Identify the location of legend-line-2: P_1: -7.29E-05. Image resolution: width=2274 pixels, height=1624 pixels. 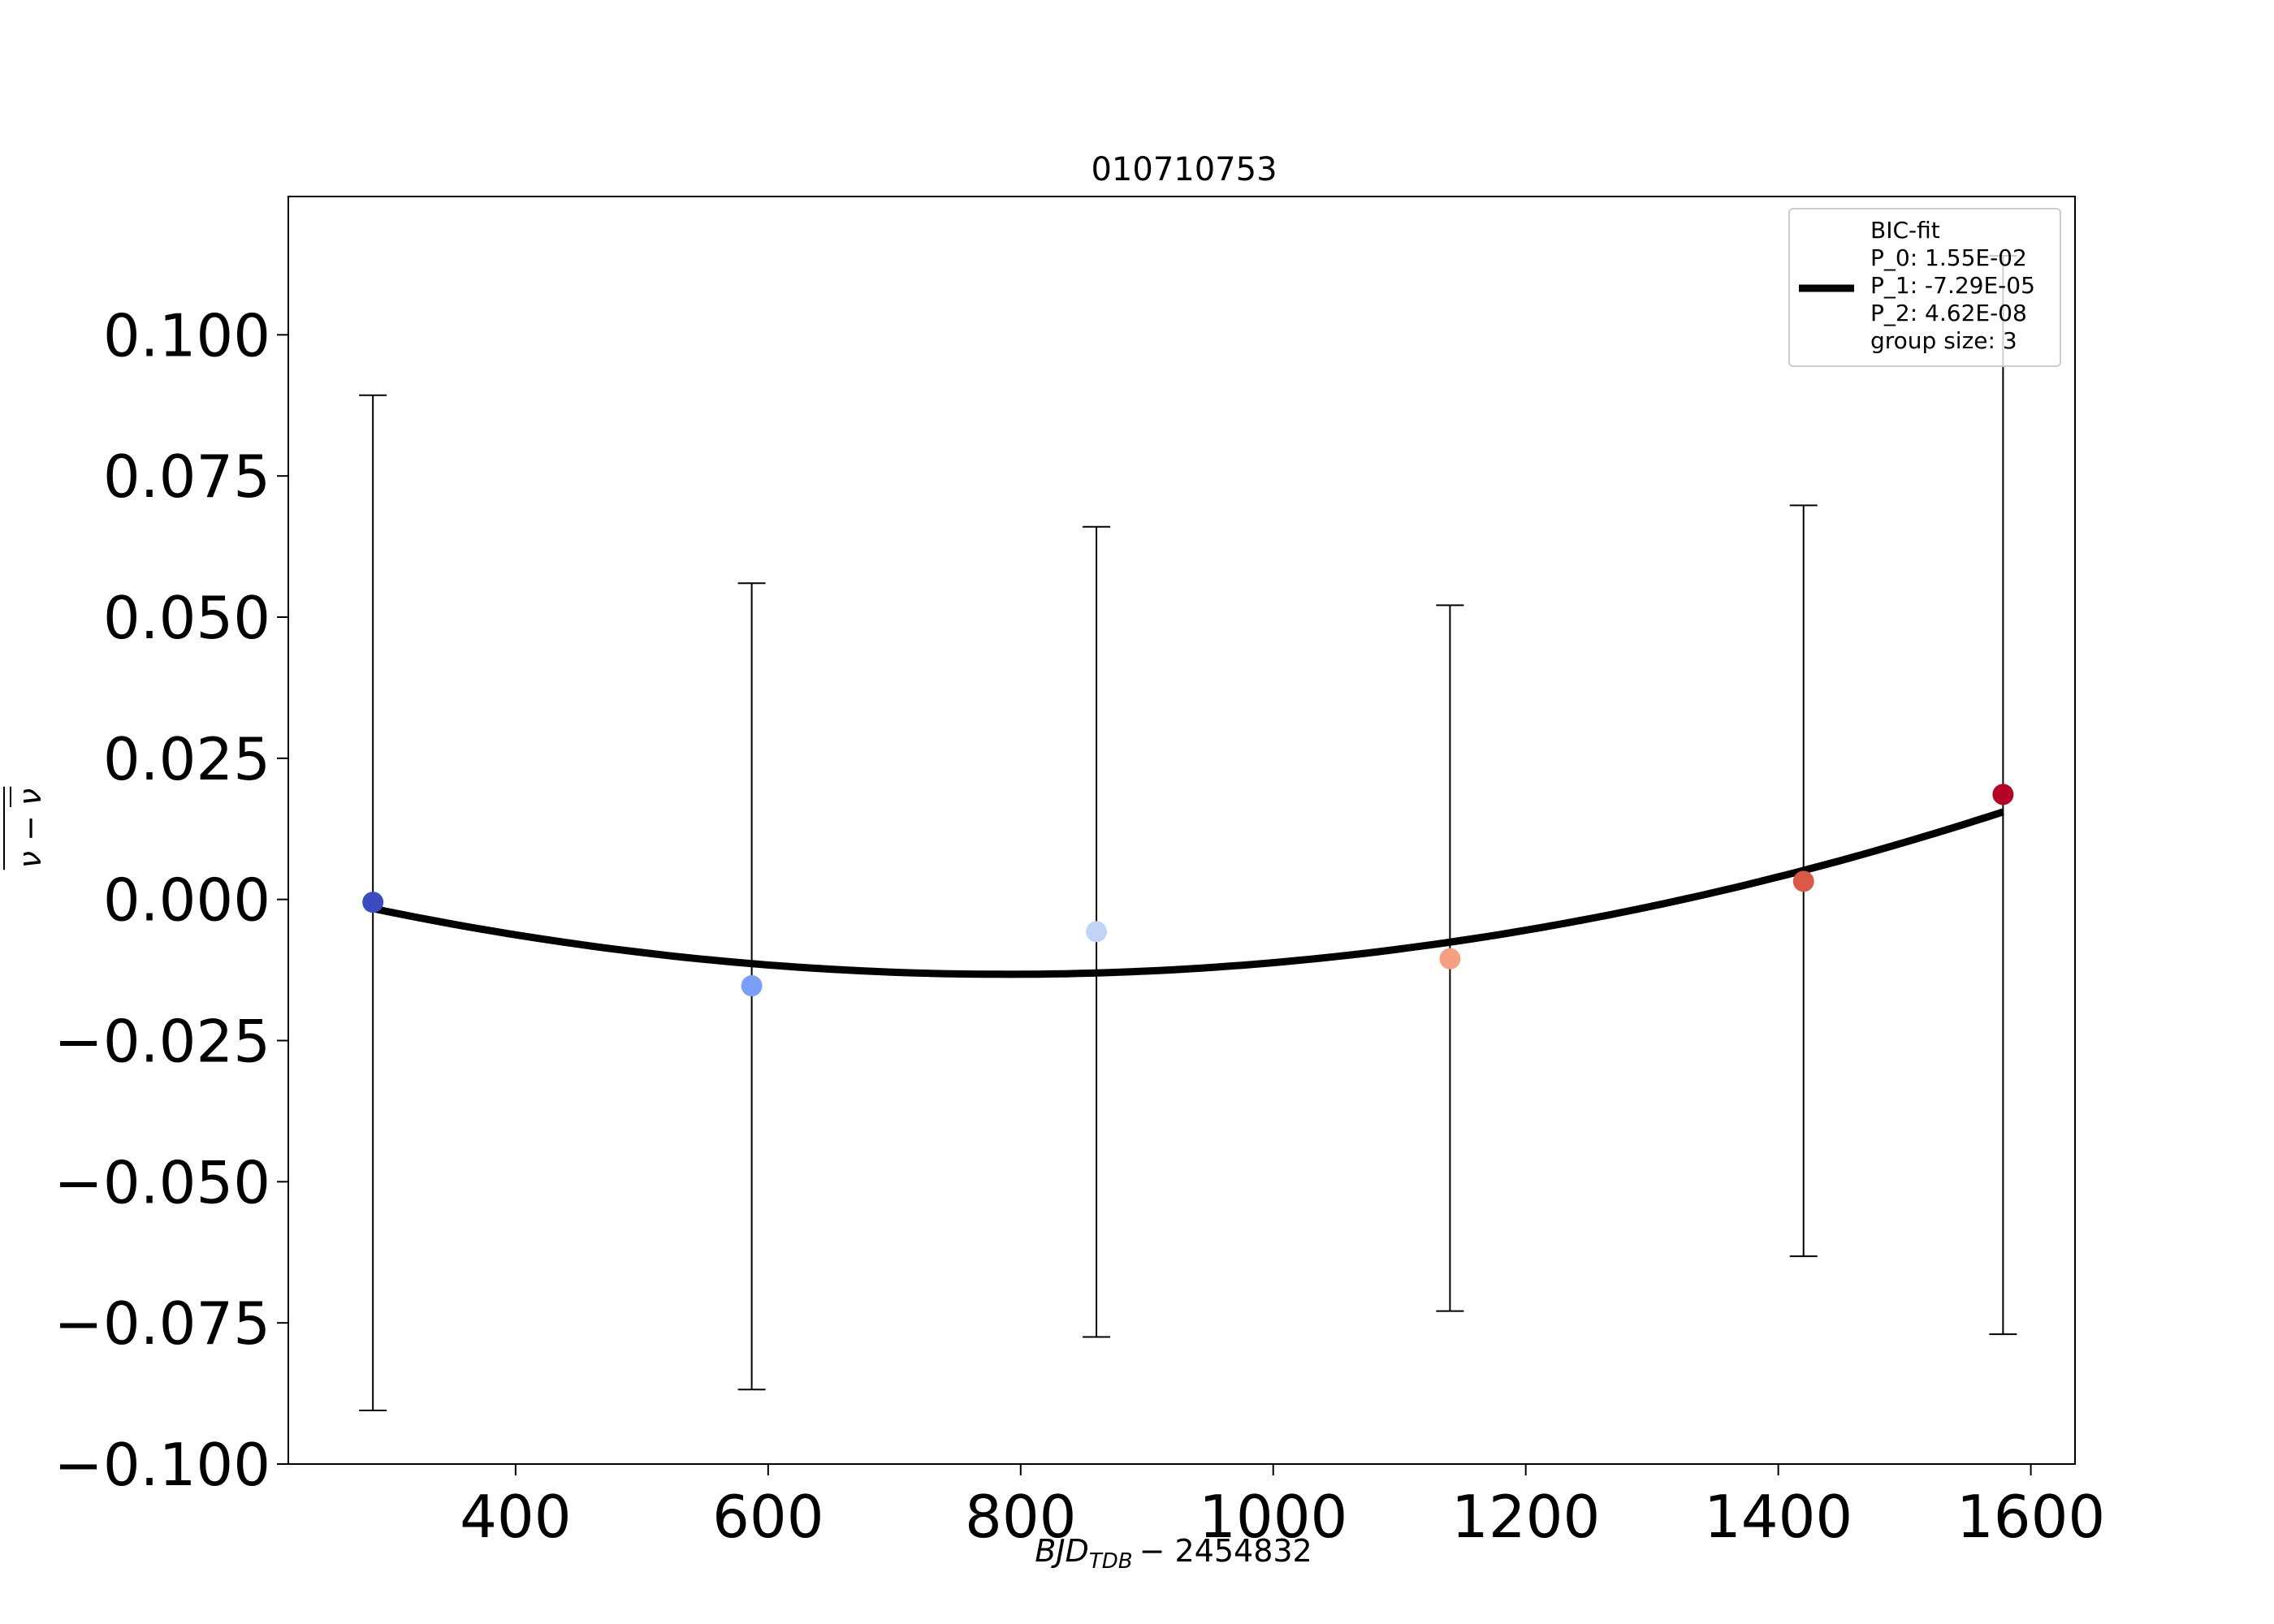
(1953, 285).